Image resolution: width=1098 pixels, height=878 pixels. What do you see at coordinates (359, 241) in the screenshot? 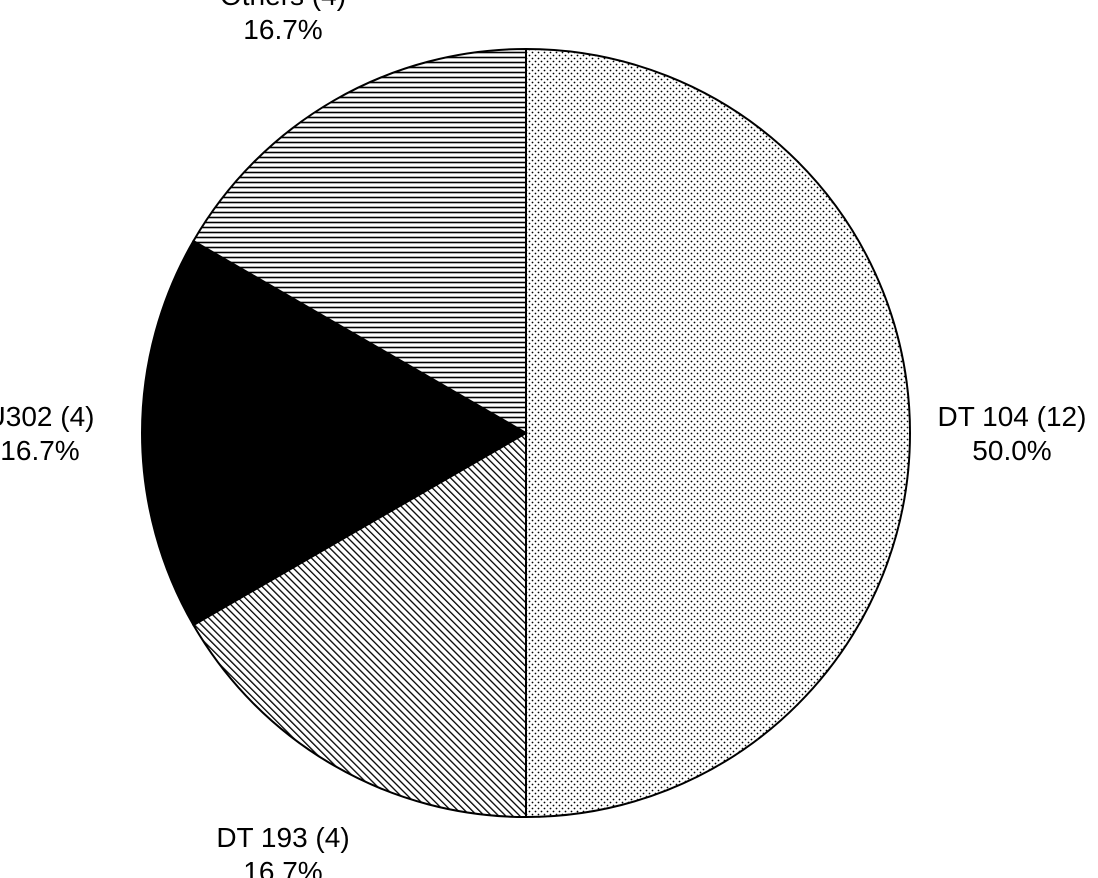
I see `pie-slice-others` at bounding box center [359, 241].